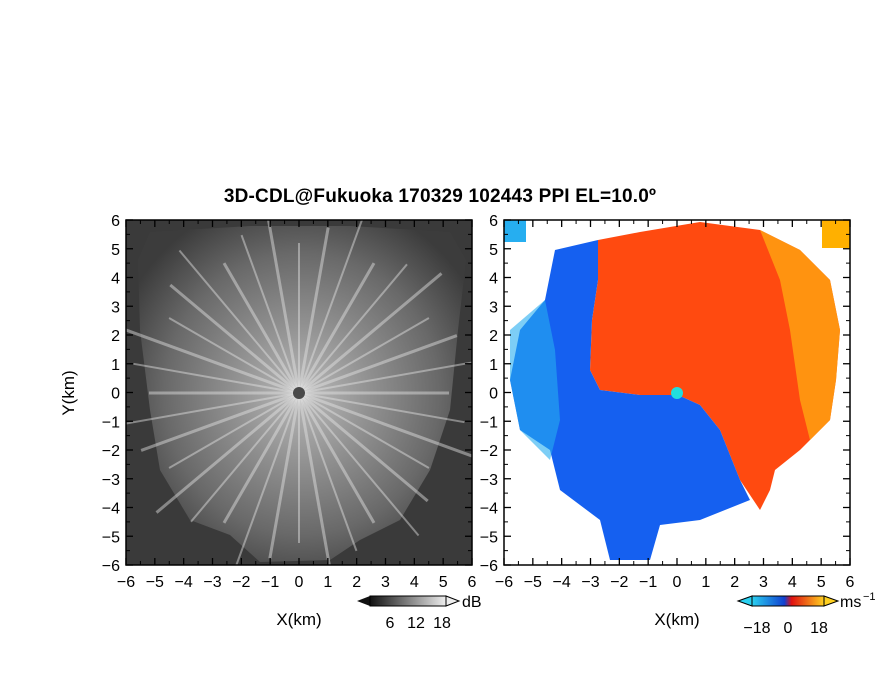  Describe the element at coordinates (763, 582) in the screenshot. I see `right-xtick-label: 3` at that location.